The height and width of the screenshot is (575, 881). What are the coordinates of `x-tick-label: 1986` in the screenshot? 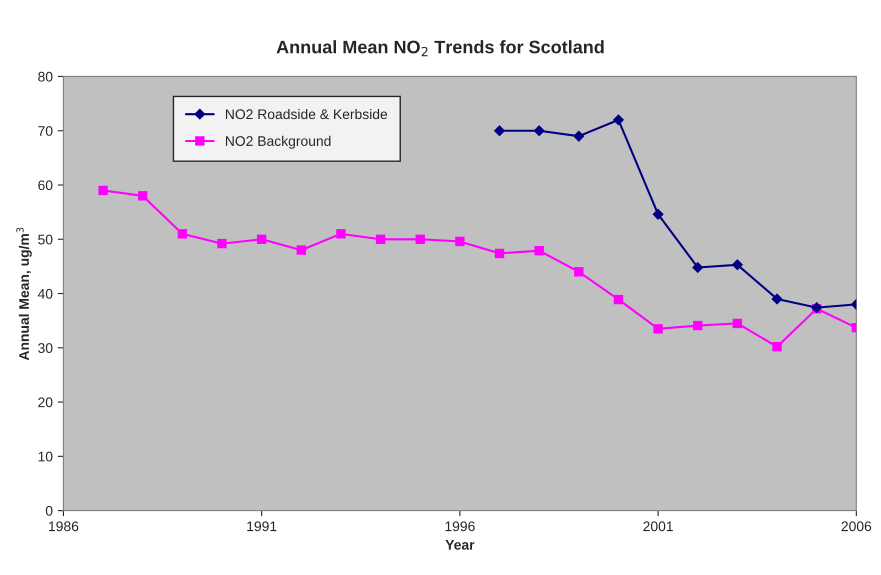 It's located at (63, 526).